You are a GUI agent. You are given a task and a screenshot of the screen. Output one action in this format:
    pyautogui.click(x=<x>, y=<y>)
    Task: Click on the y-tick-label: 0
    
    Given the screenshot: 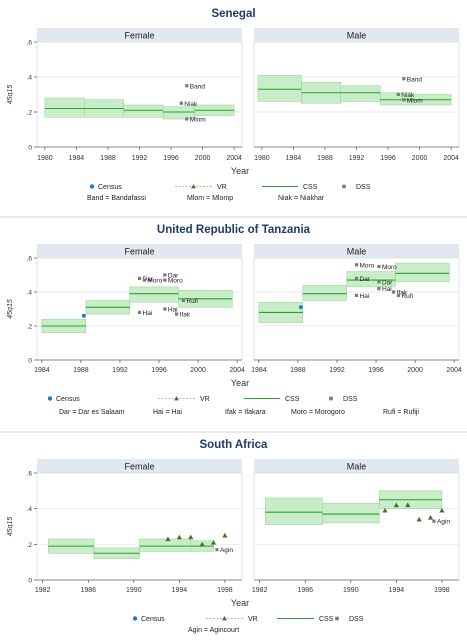 What is the action you would take?
    pyautogui.click(x=30, y=148)
    